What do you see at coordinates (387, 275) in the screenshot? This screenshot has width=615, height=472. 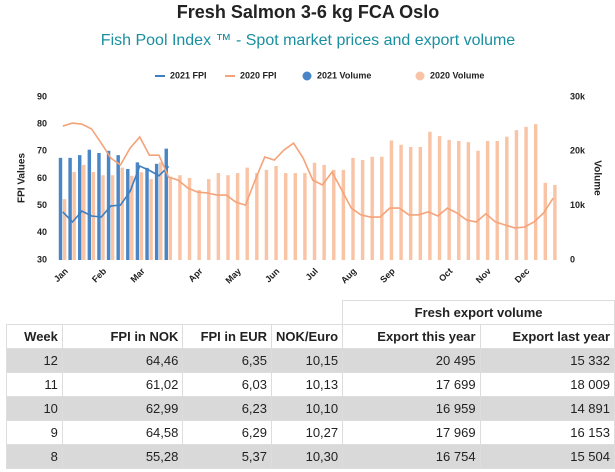 I see `x-tick-label: Sep` at bounding box center [387, 275].